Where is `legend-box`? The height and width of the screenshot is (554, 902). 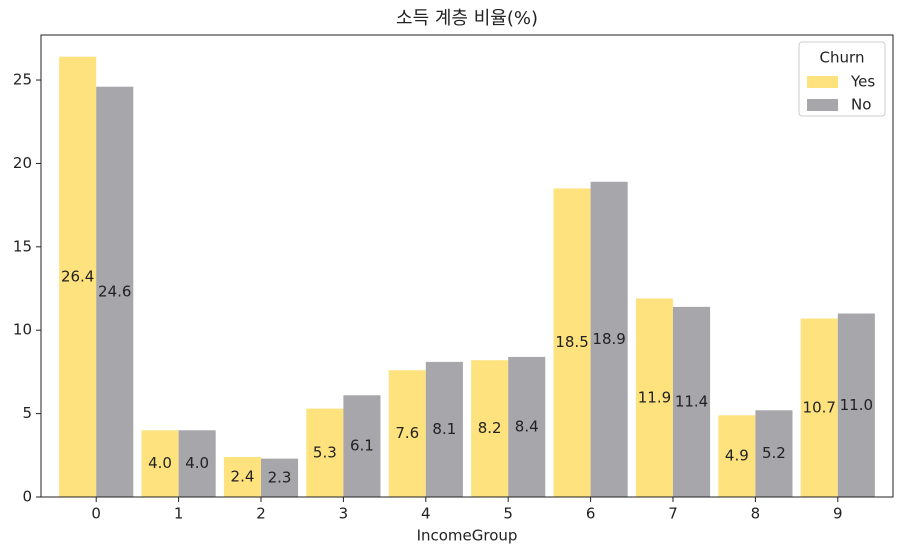
legend-box is located at coordinates (842, 79).